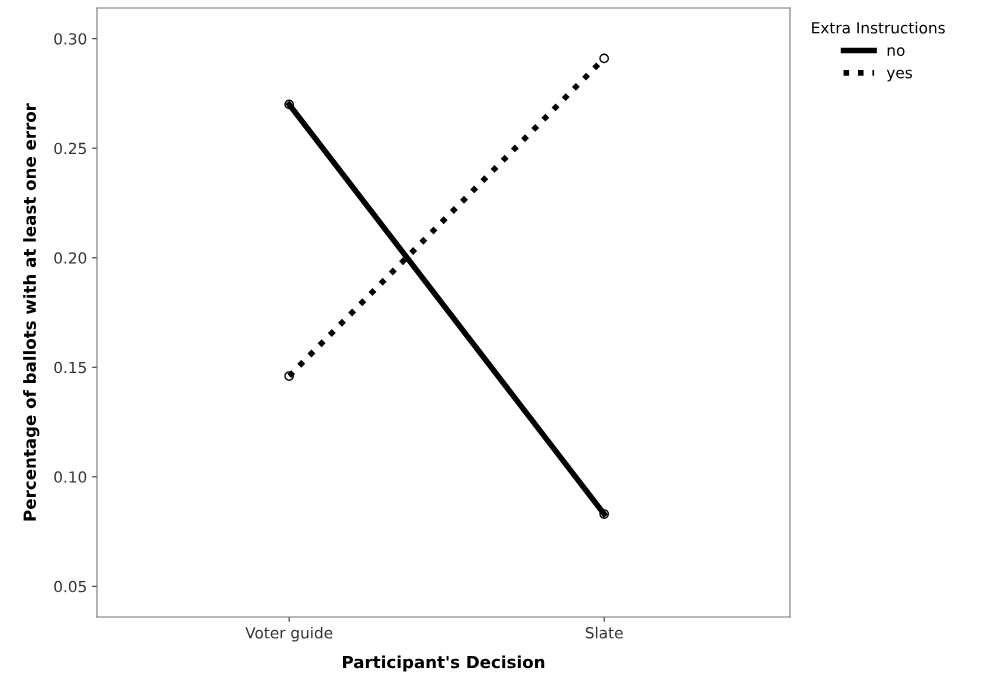  Describe the element at coordinates (70, 586) in the screenshot. I see `y-tick-label: 0.05` at that location.